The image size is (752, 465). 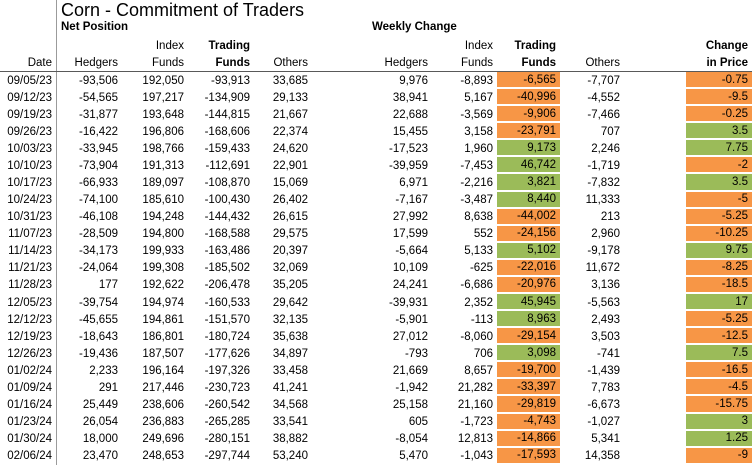 What do you see at coordinates (227, 251) in the screenshot?
I see `cell-np-trading-funds: -163,486` at bounding box center [227, 251].